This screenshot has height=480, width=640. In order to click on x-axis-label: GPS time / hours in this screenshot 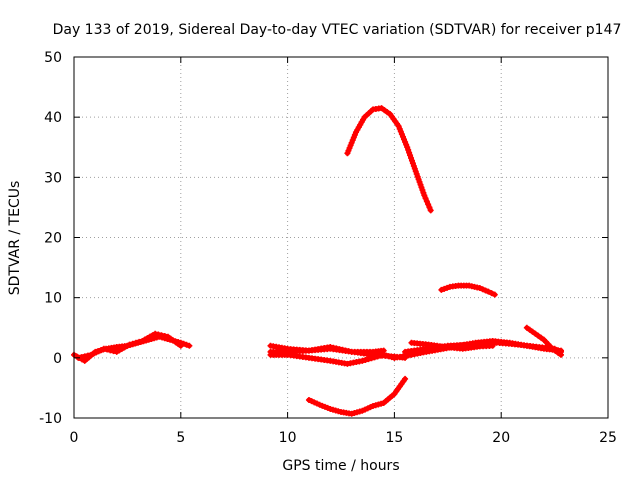, I will do `click(340, 466)`.